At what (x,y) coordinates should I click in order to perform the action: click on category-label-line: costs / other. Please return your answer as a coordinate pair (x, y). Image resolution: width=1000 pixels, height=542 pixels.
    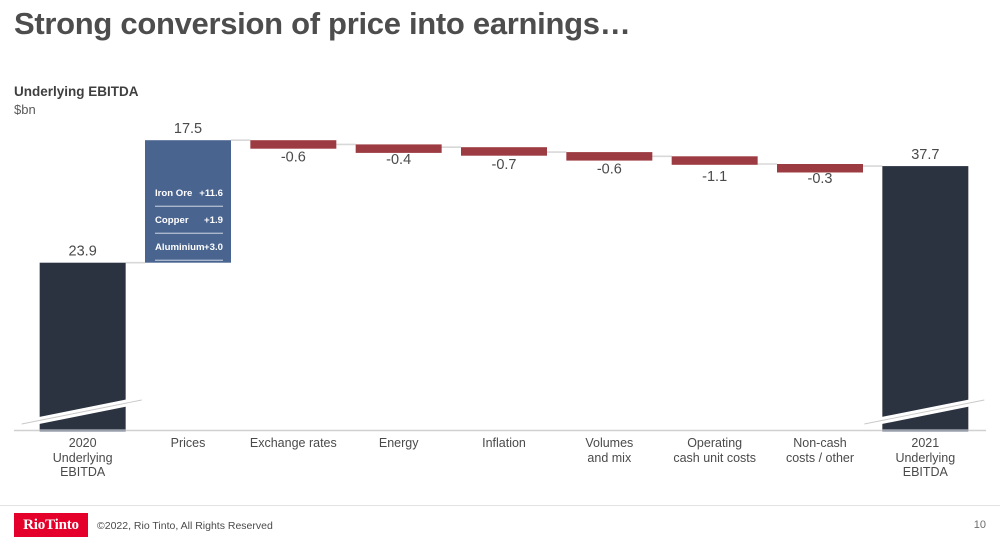
    Looking at the image, I should click on (820, 457).